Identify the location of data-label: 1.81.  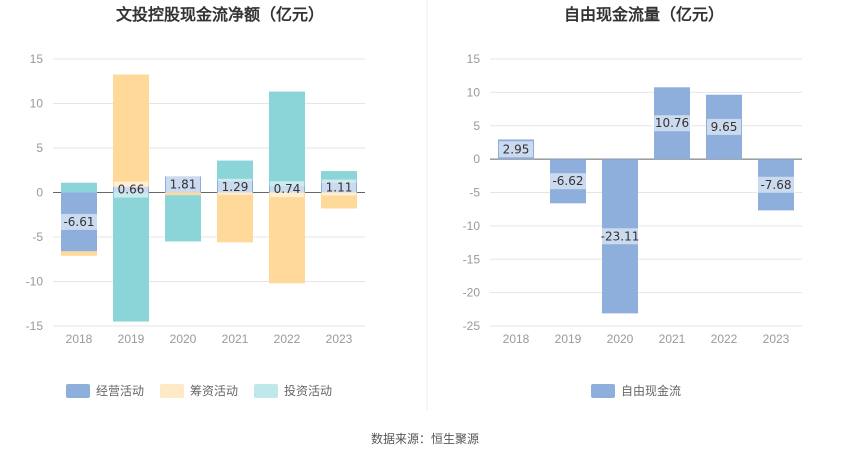
(183, 184).